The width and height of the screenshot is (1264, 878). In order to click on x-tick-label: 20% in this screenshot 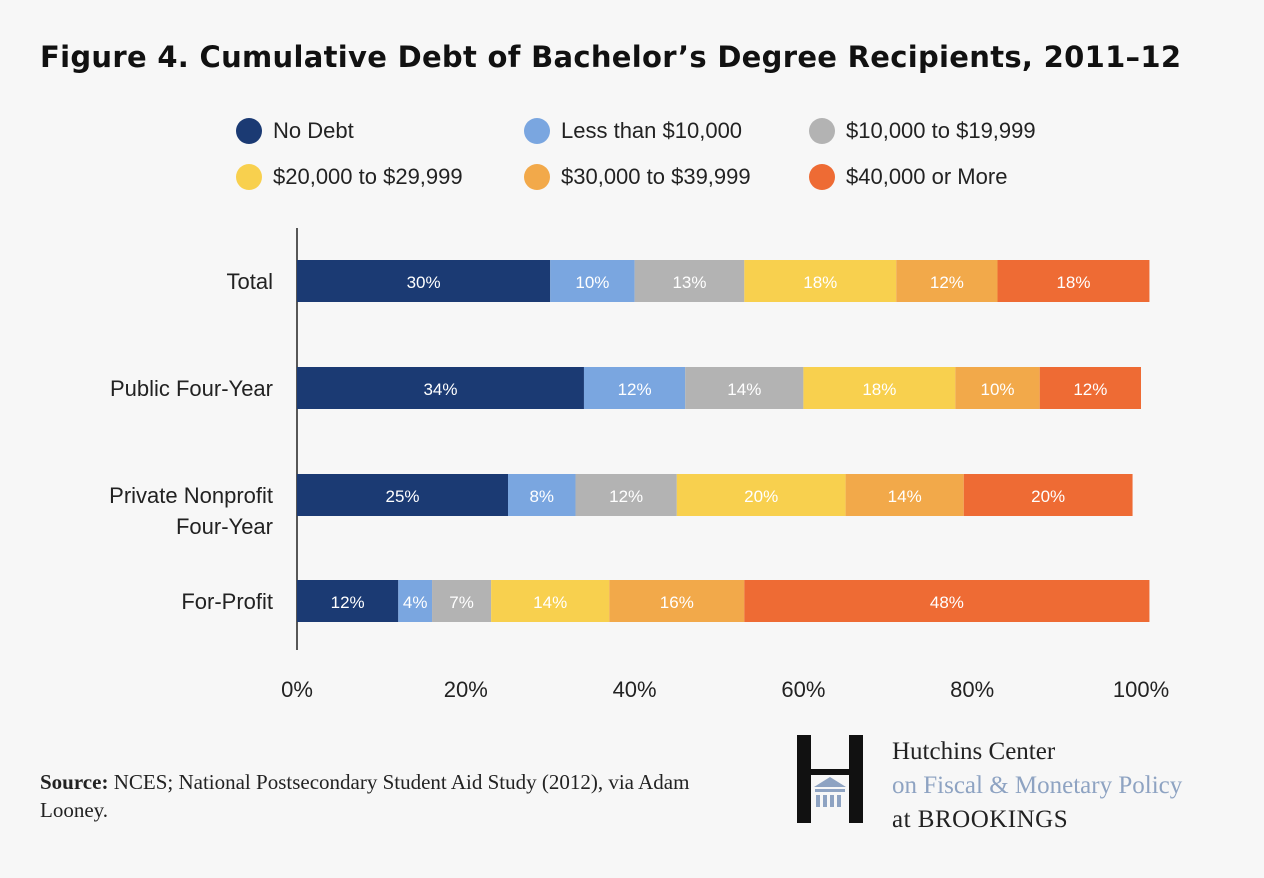, I will do `click(466, 689)`.